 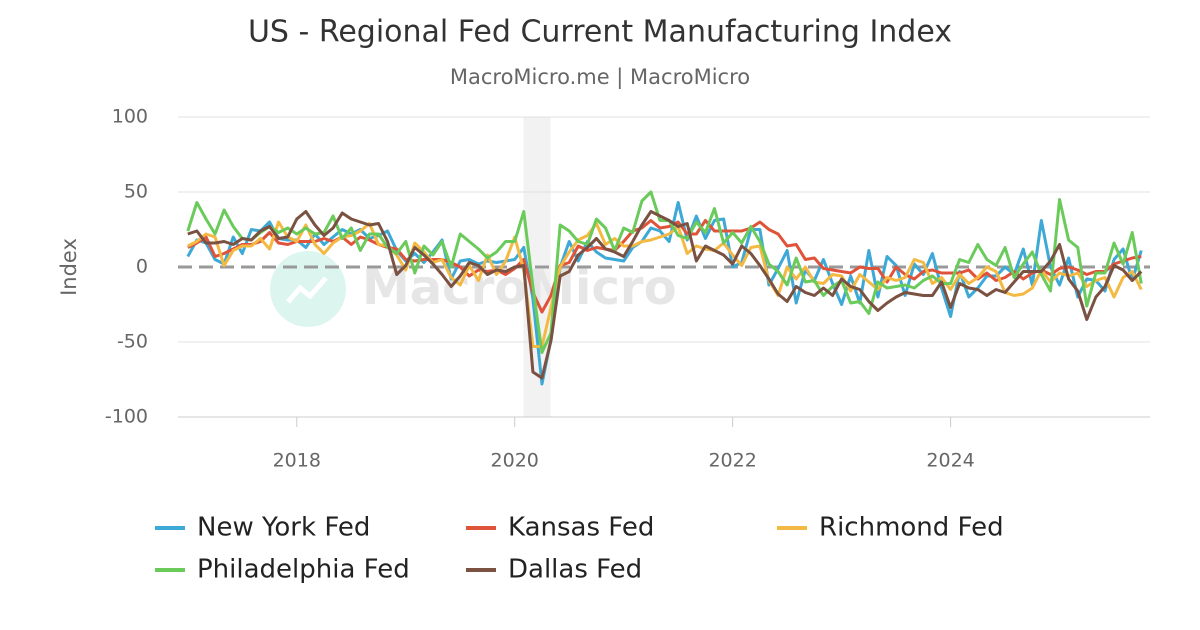 What do you see at coordinates (126, 417) in the screenshot?
I see `y-tick-label: -100` at bounding box center [126, 417].